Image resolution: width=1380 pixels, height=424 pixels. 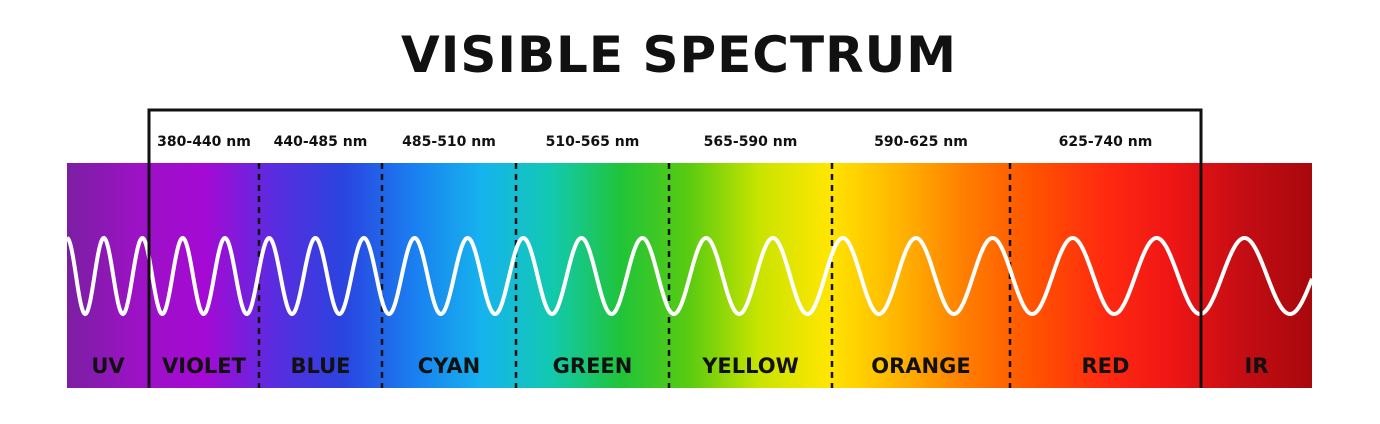 I want to click on range-label: 380-440 nm, so click(x=204, y=142).